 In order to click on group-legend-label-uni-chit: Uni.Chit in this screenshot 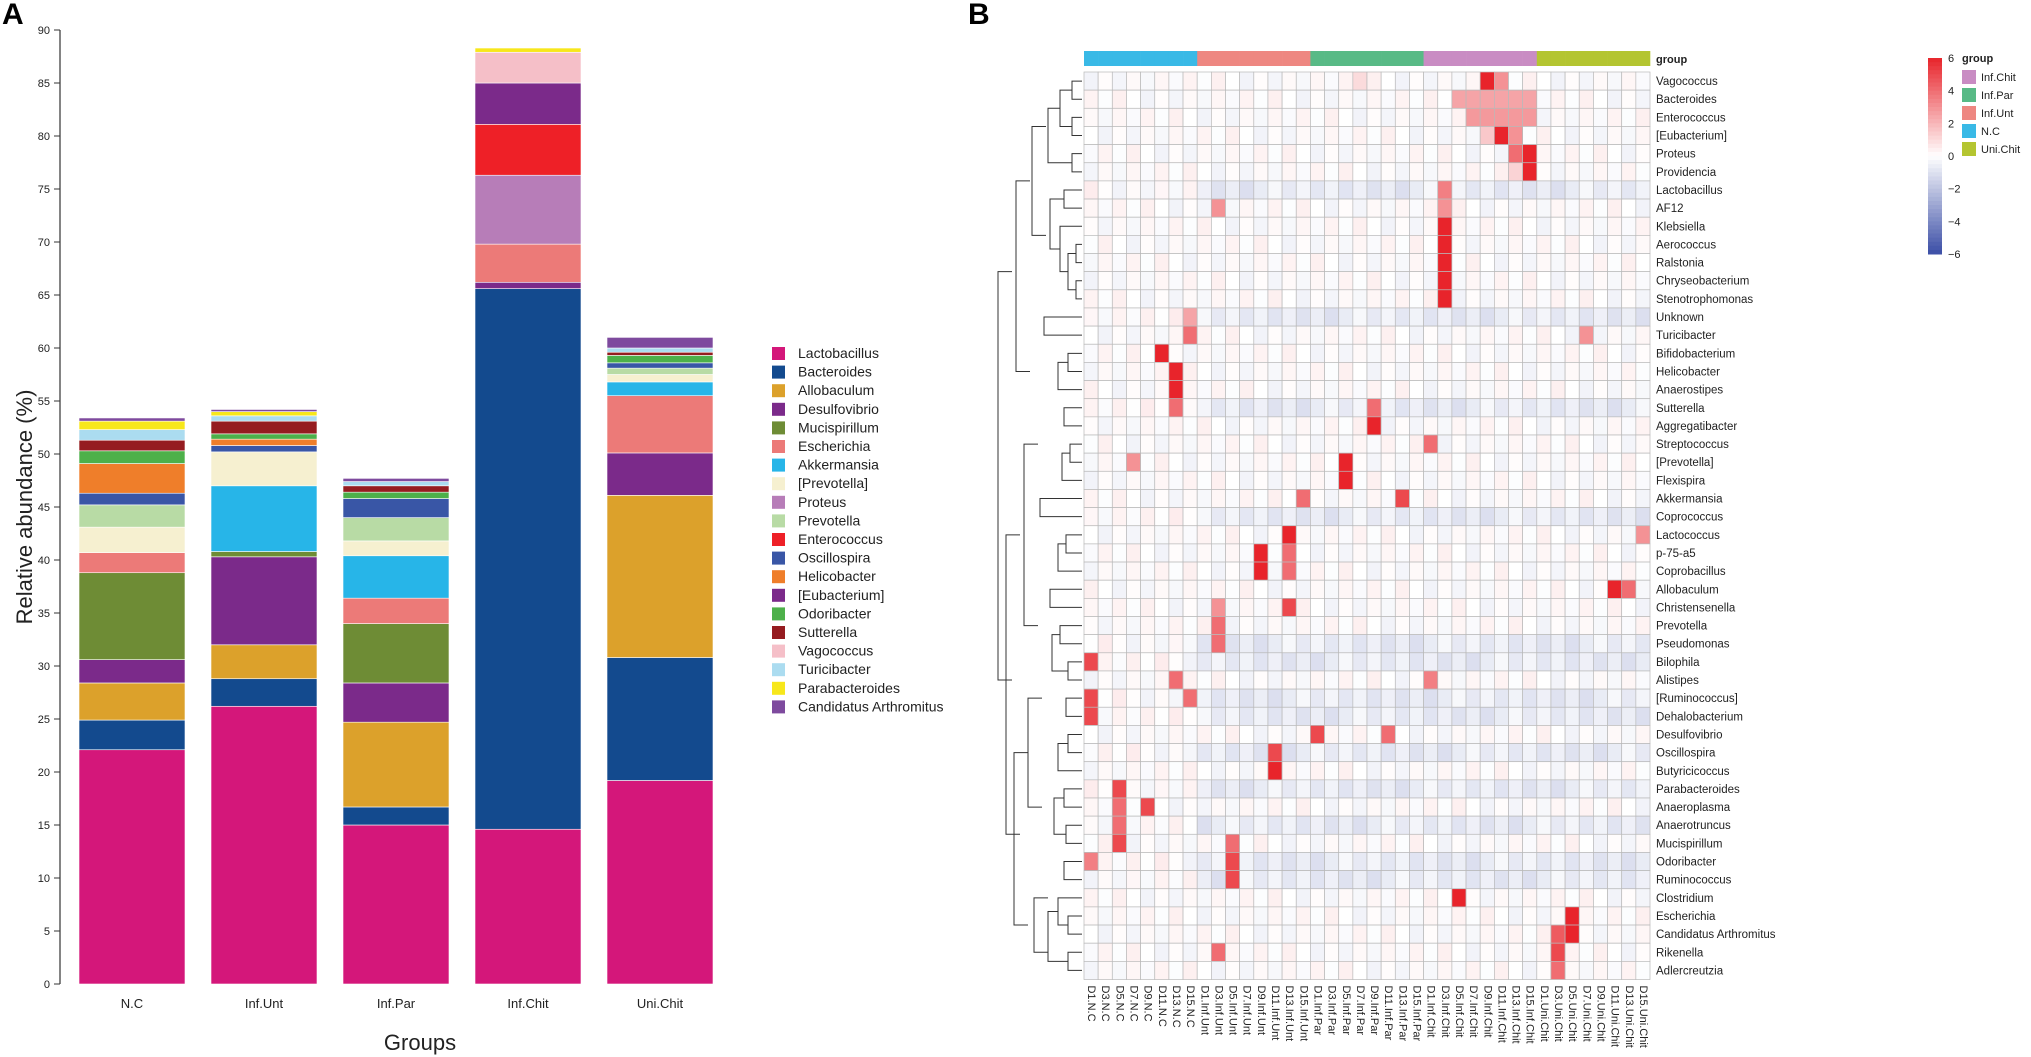, I will do `click(2000, 150)`.